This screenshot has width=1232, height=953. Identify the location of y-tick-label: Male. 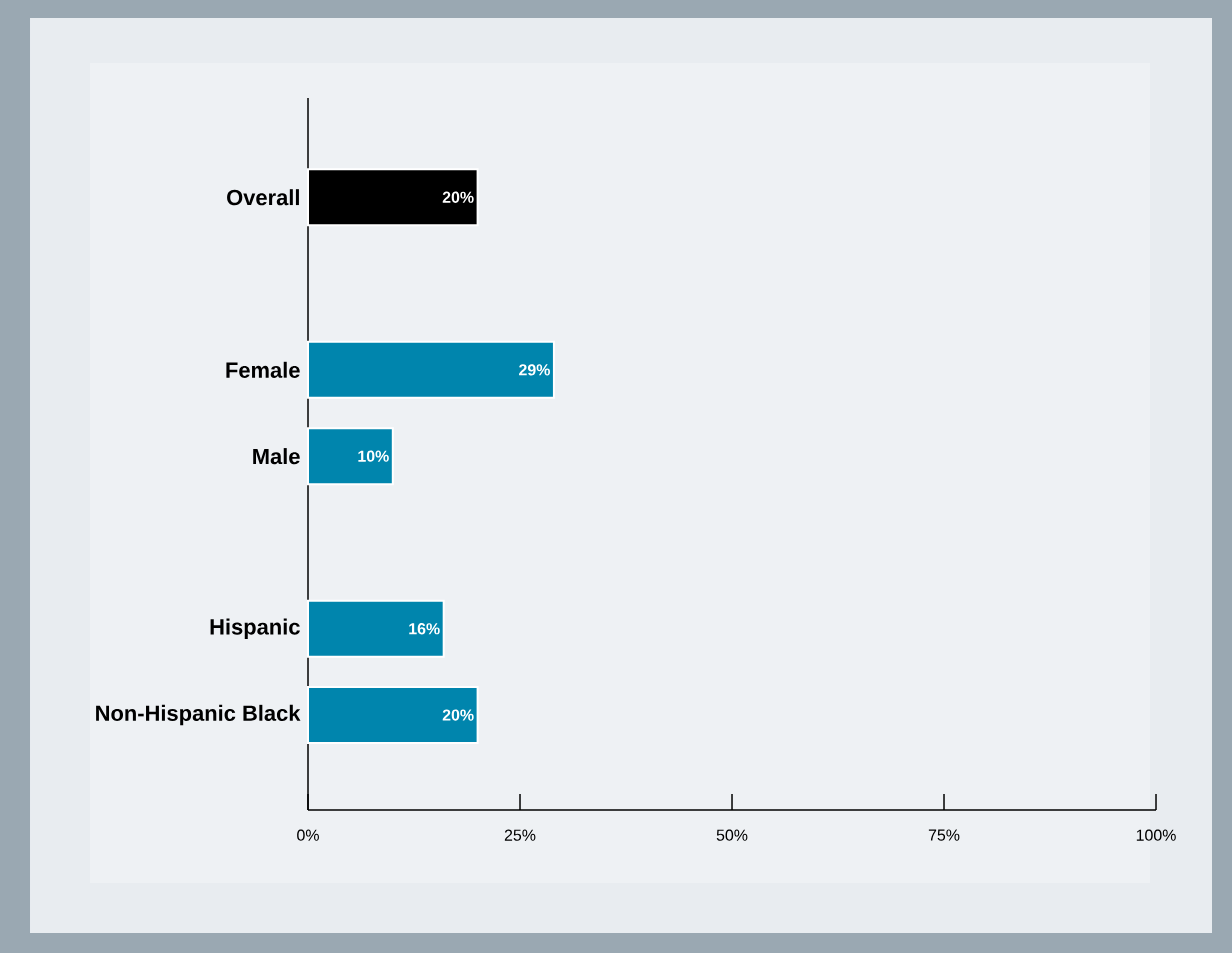
(276, 456).